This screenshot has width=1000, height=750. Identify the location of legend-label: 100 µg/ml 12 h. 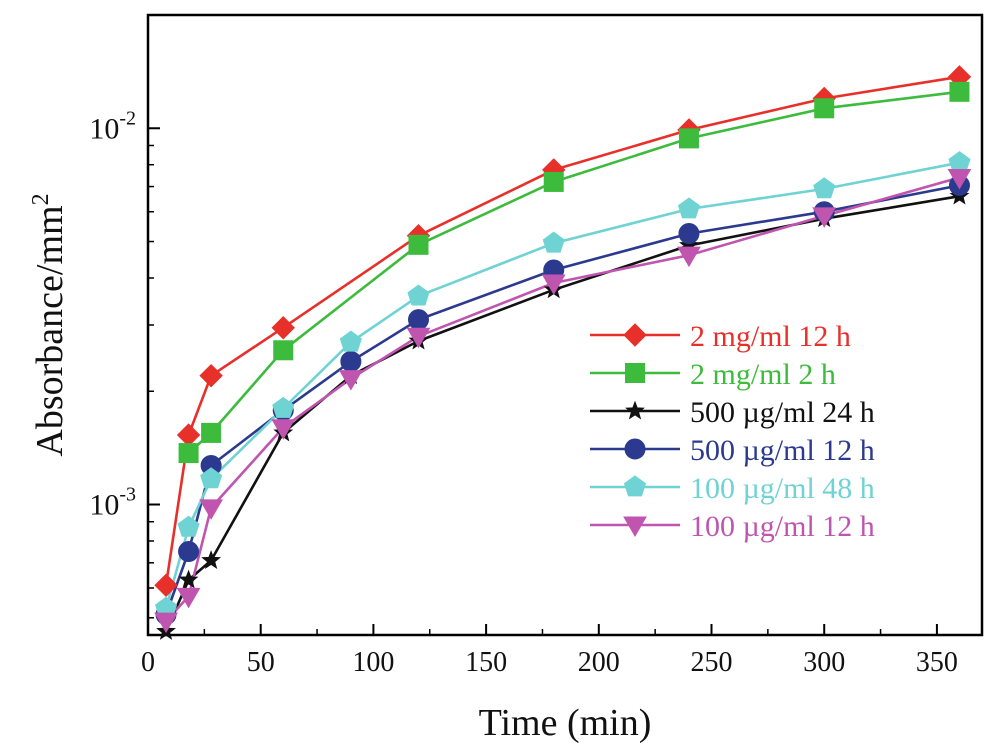
(782, 526).